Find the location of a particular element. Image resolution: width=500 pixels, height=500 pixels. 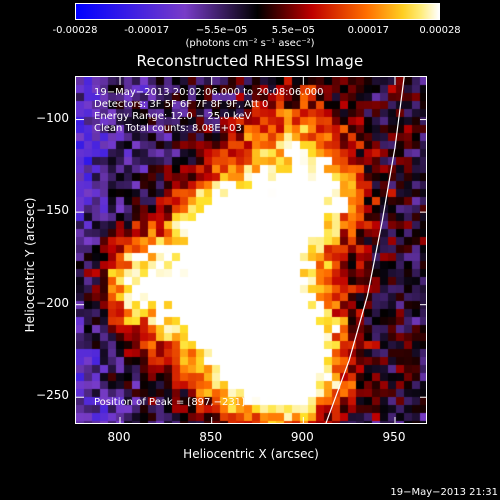

colorbar-tick-label: -0.00017 is located at coordinates (147, 30).